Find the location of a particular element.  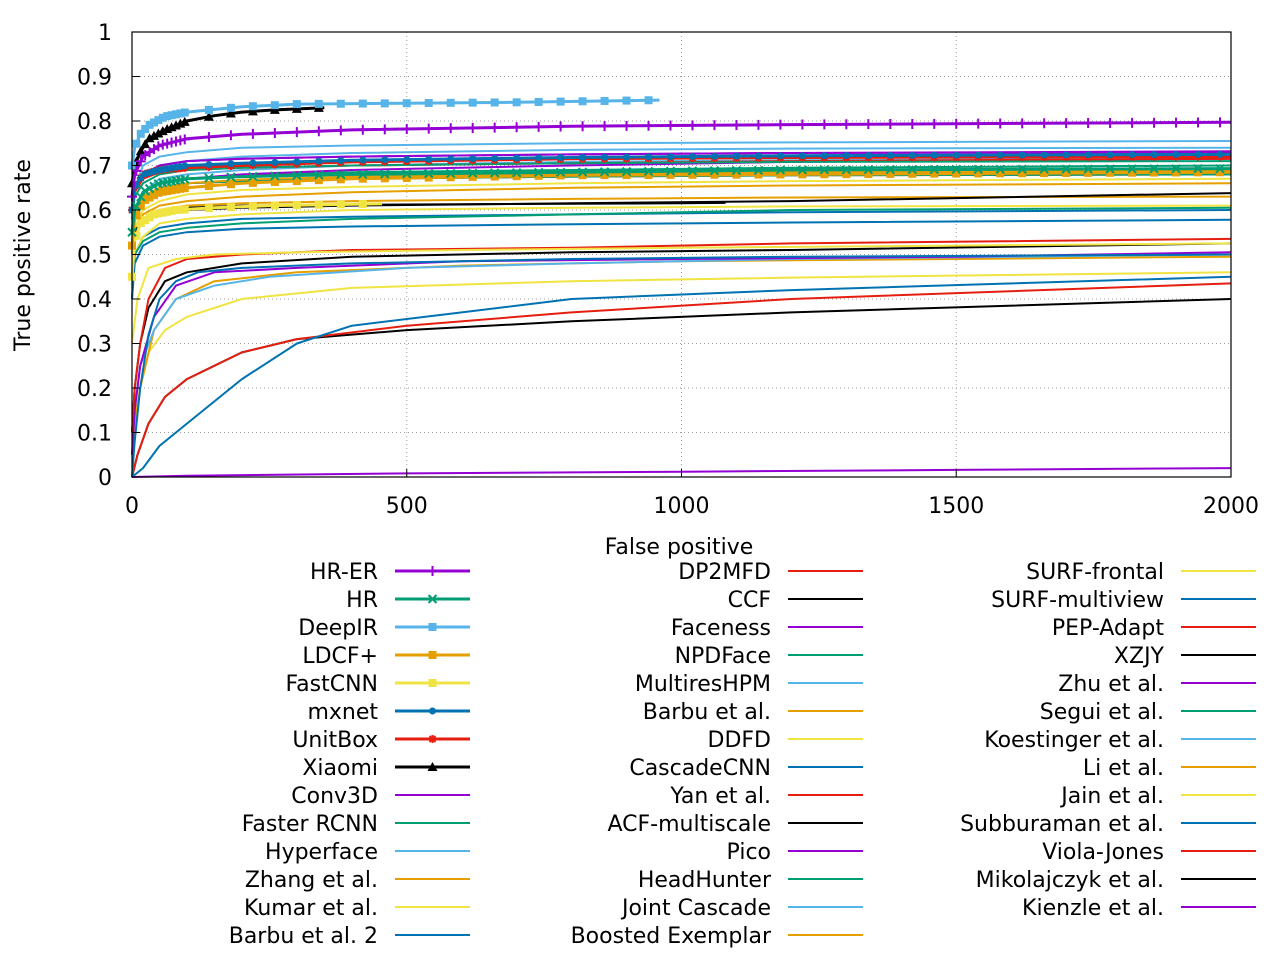

legend-entry-kienzle-et-al: Kienzle et al. is located at coordinates (1139, 908).